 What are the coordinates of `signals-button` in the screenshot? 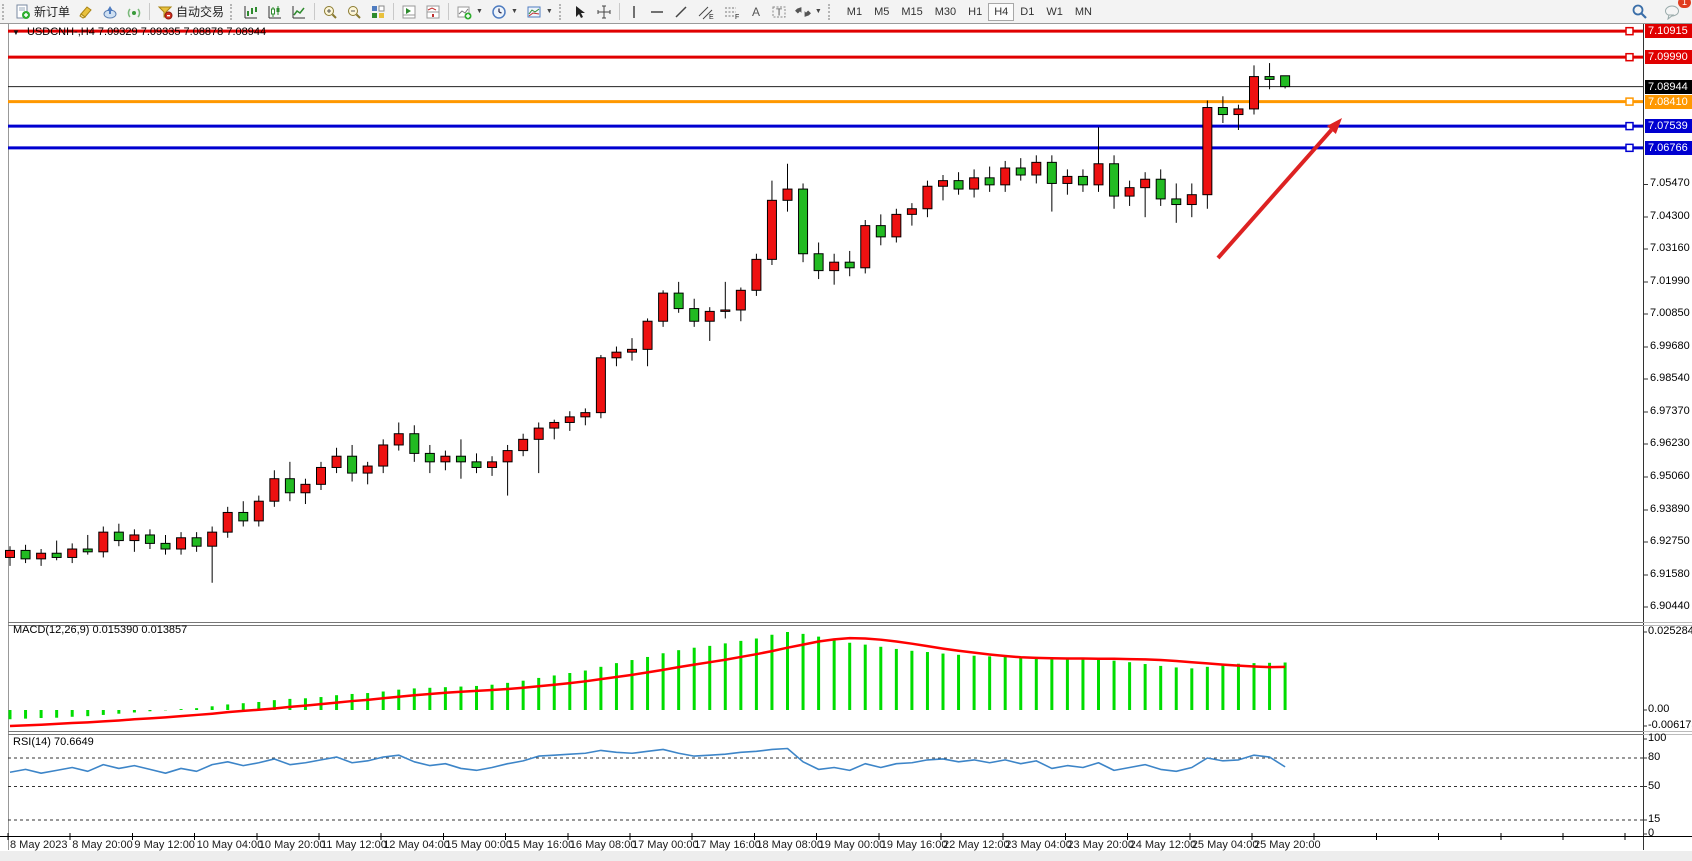 It's located at (134, 12).